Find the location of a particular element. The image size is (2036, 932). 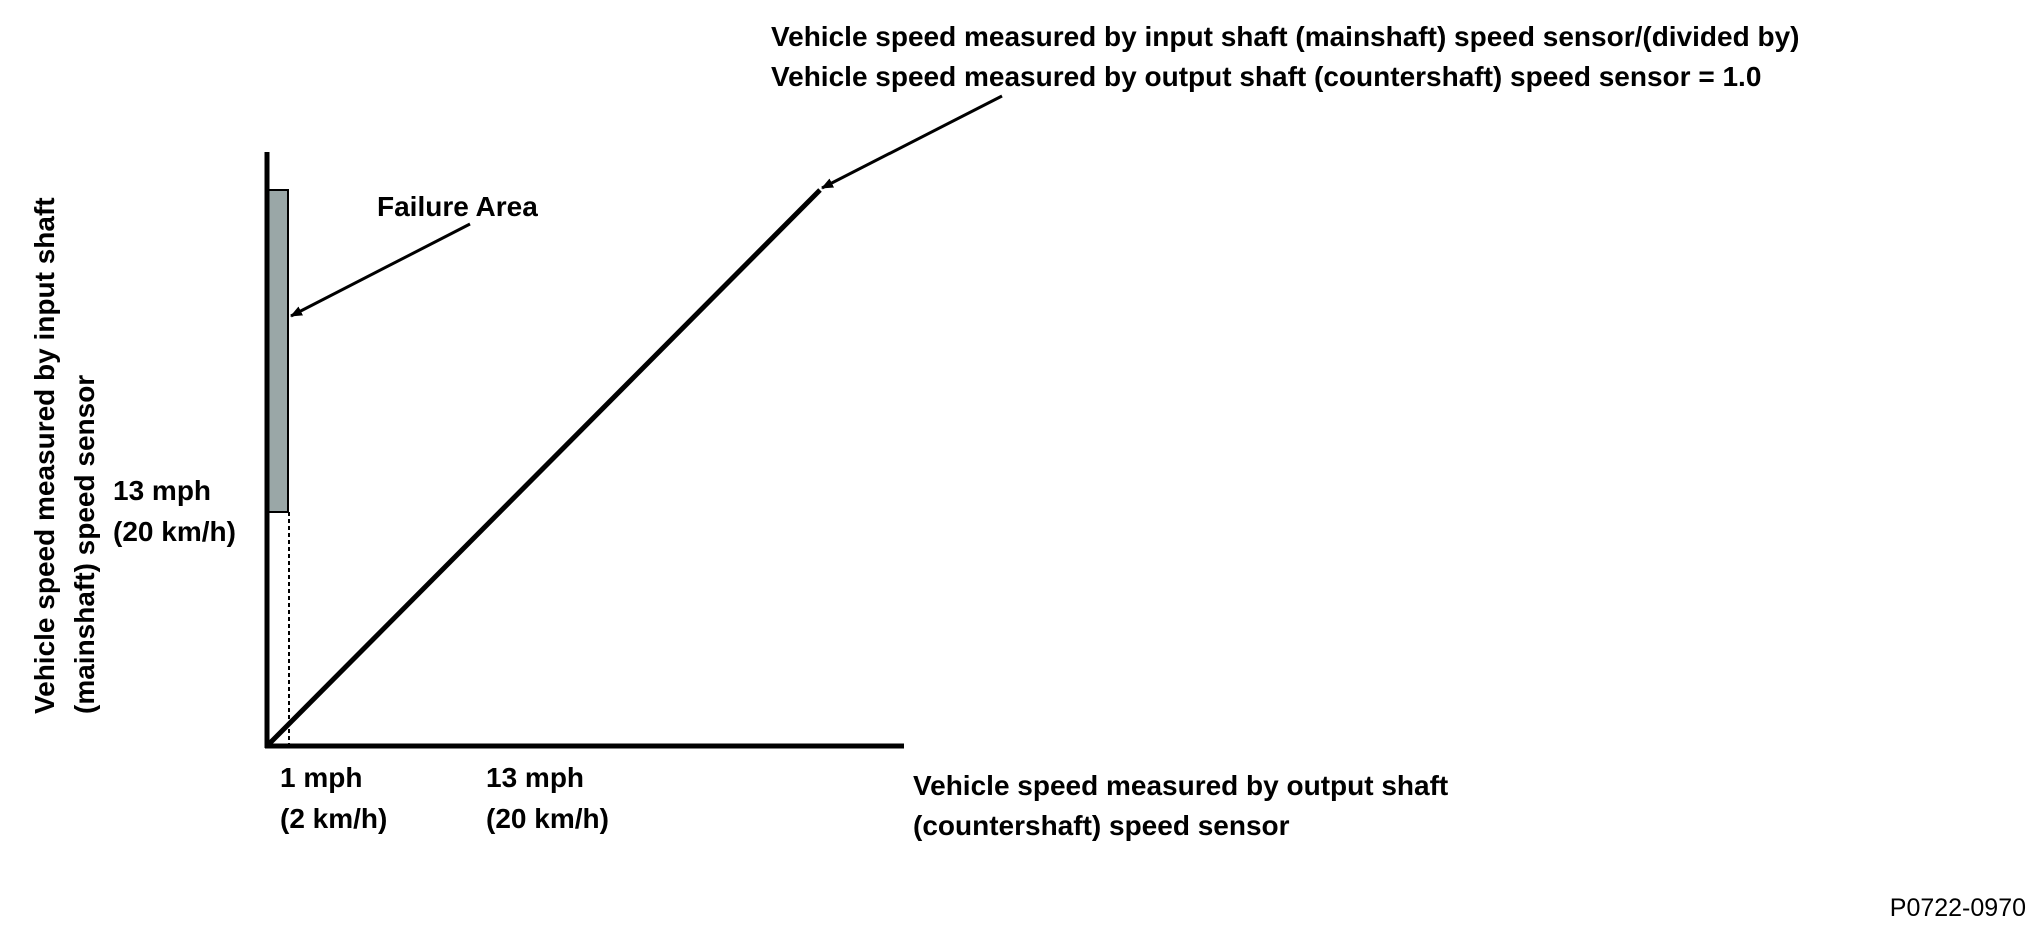

x-tick-label-2-line-1: 13 mph is located at coordinates (535, 777).